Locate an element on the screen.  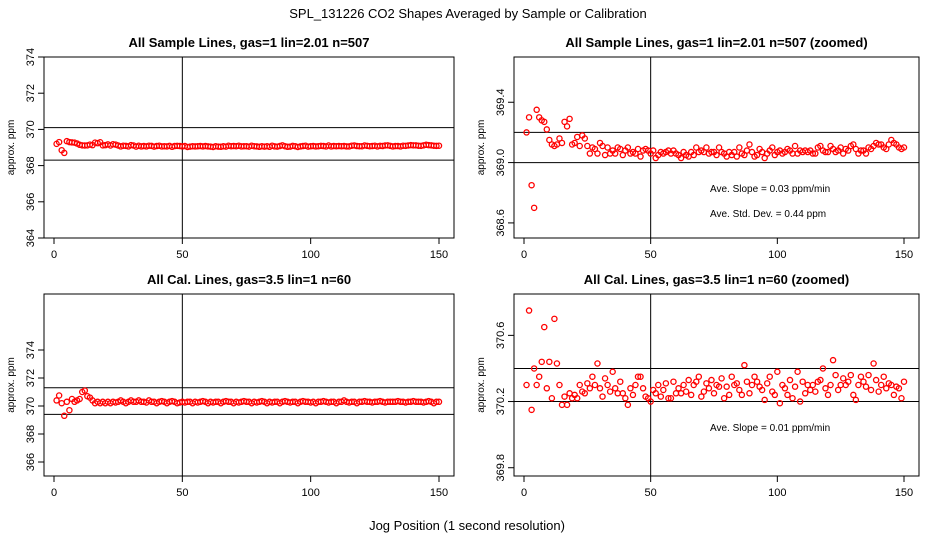
plot-frame is located at coordinates (716, 385).